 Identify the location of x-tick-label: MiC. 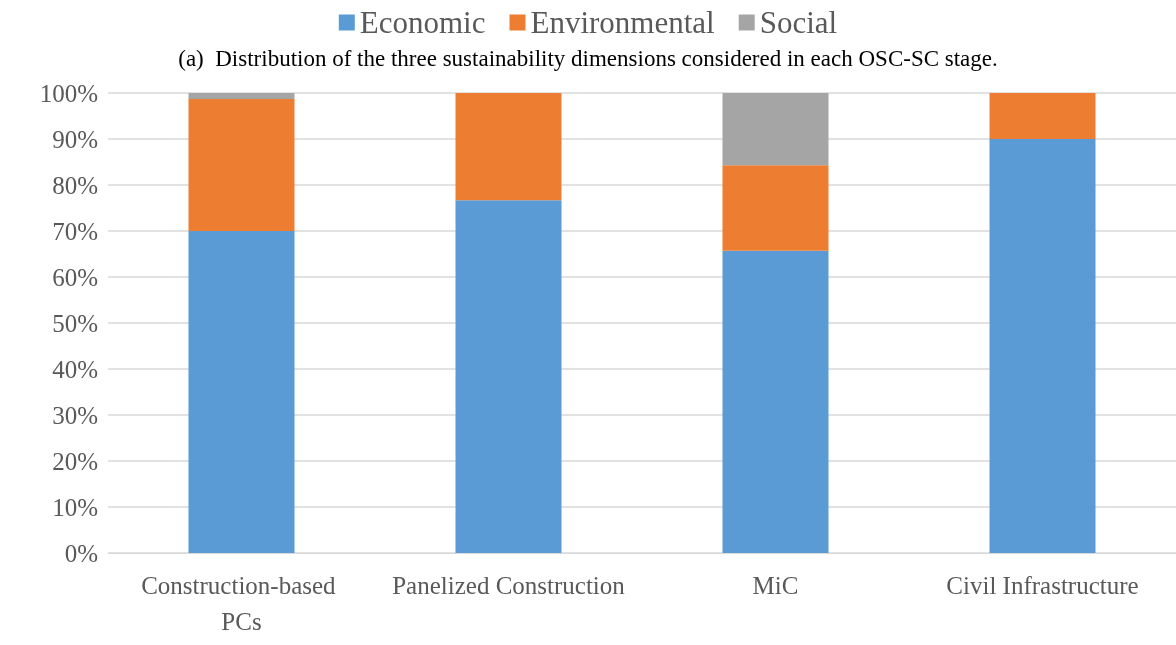
(775, 585).